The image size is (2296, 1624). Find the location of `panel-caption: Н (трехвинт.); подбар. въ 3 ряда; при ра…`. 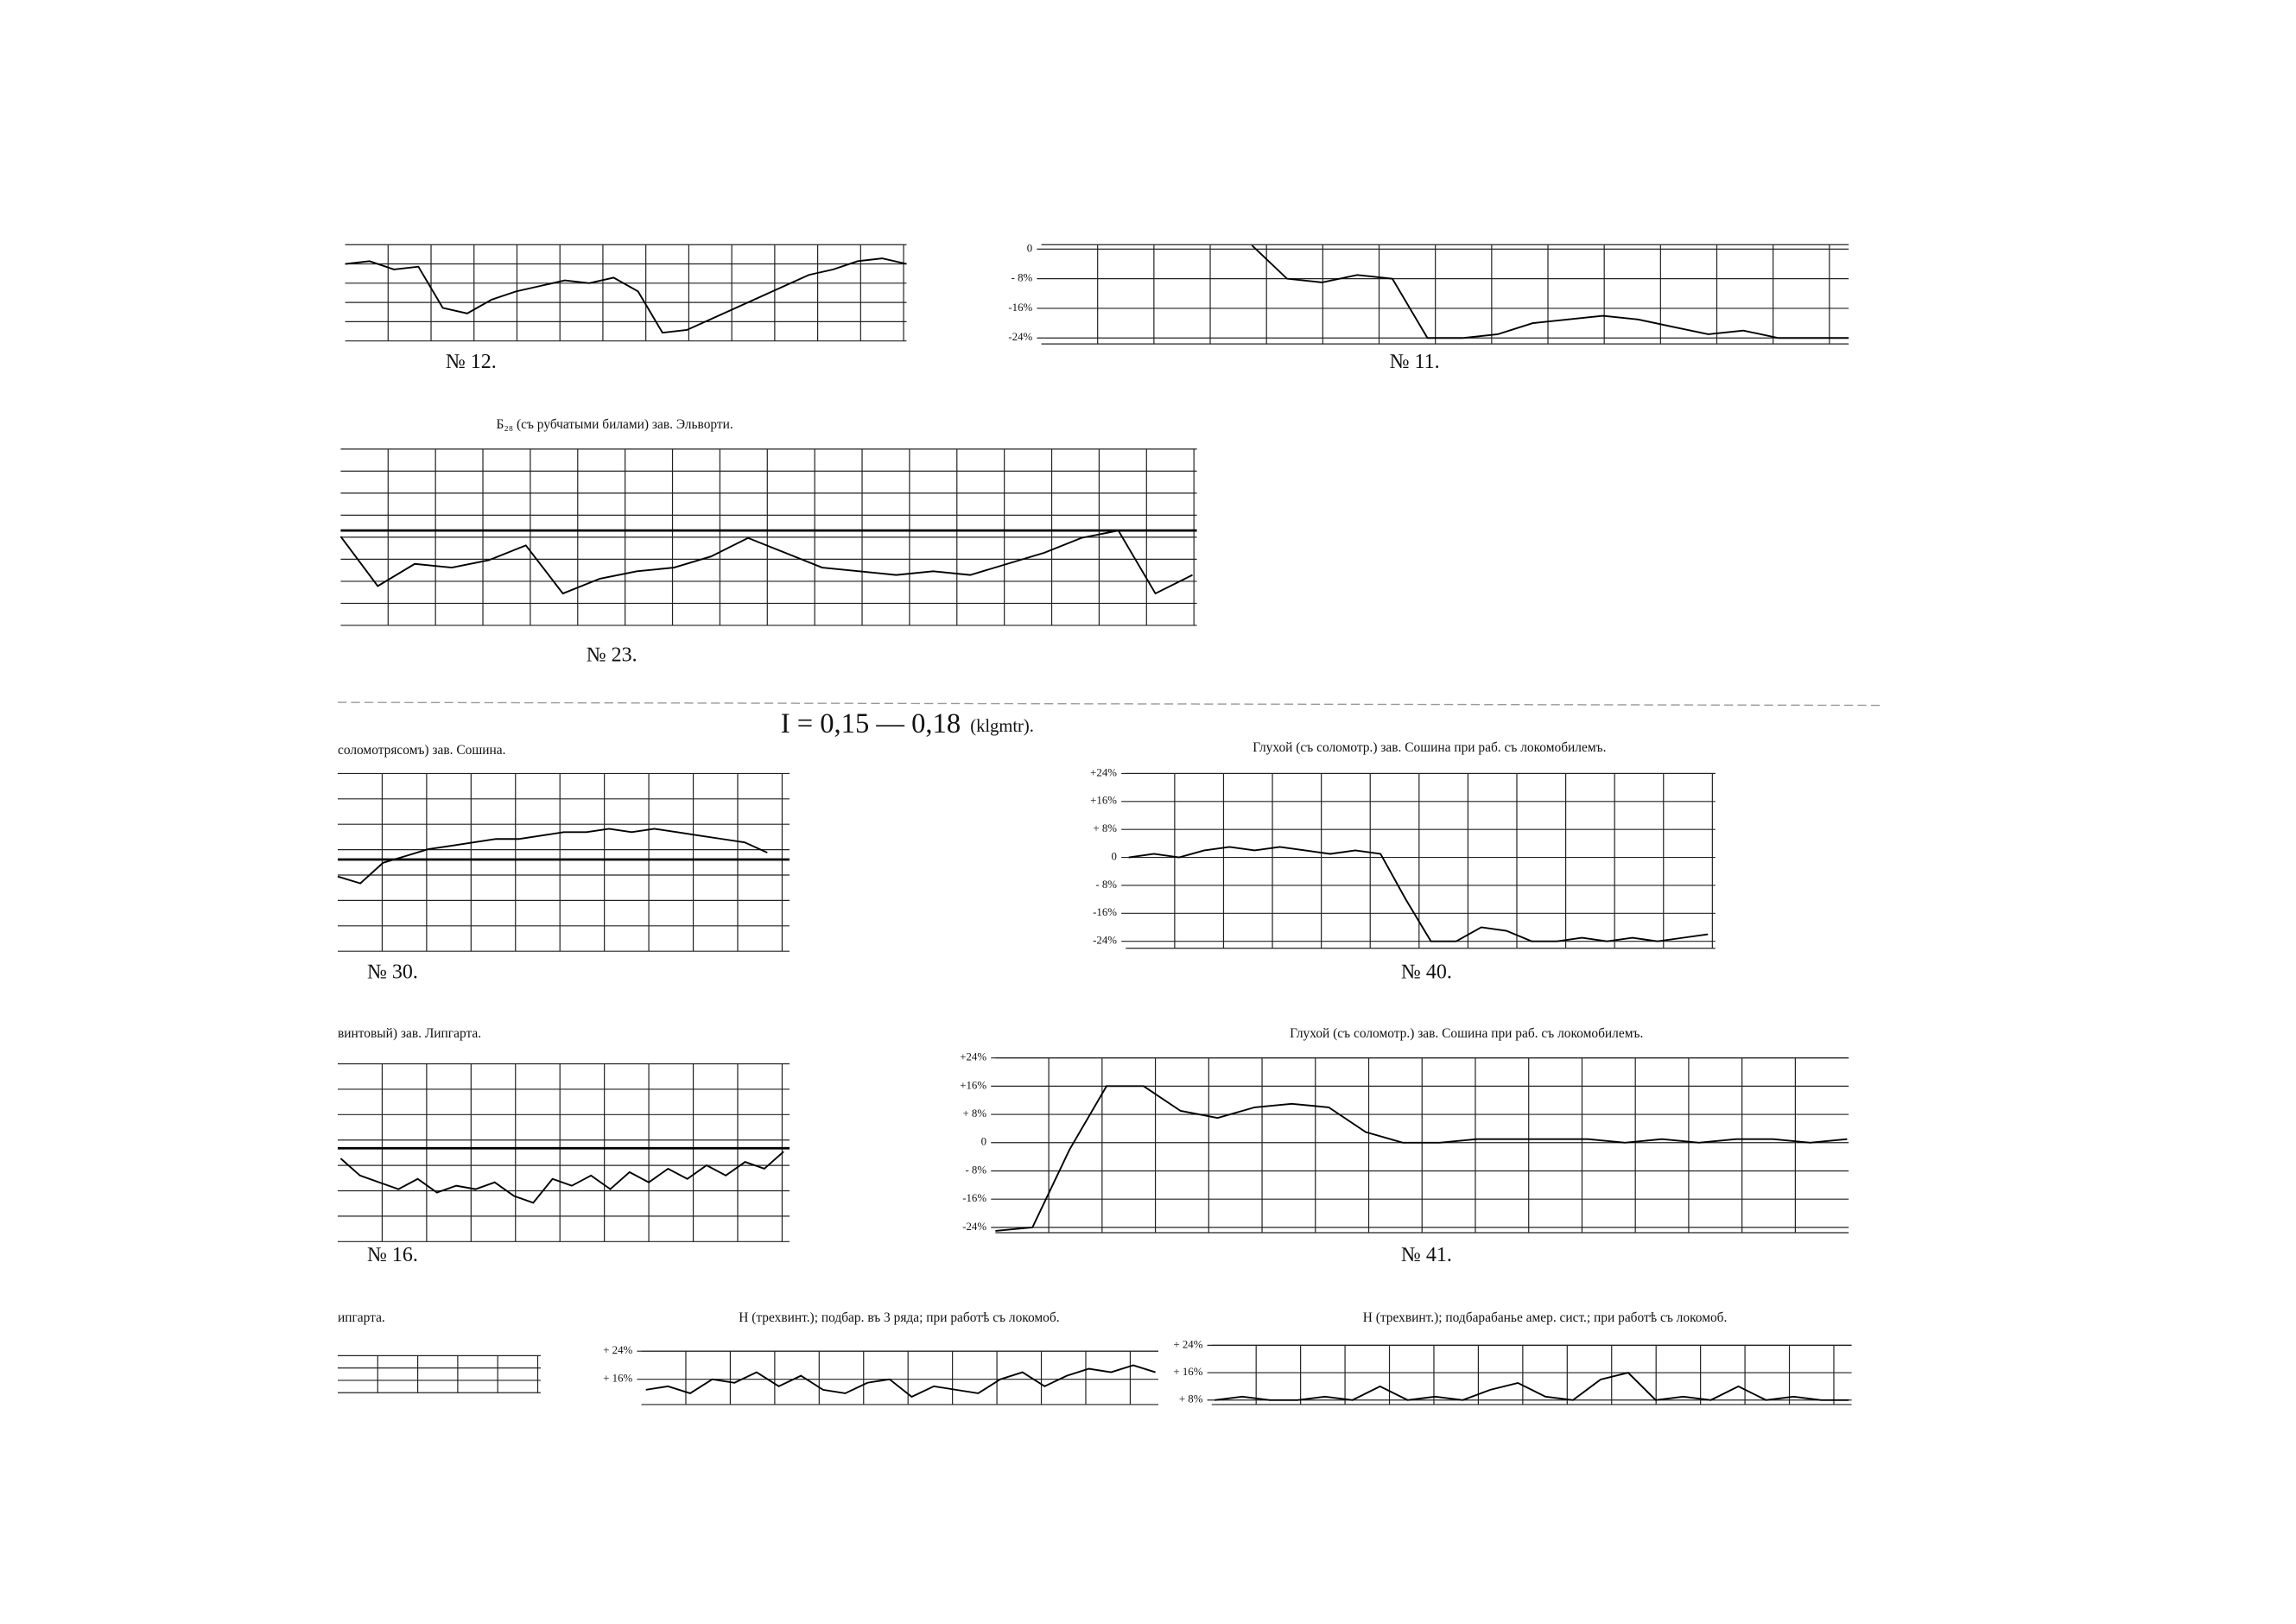

panel-caption: Н (трехвинт.); подбар. въ 3 ряда; при ра… is located at coordinates (899, 1317).